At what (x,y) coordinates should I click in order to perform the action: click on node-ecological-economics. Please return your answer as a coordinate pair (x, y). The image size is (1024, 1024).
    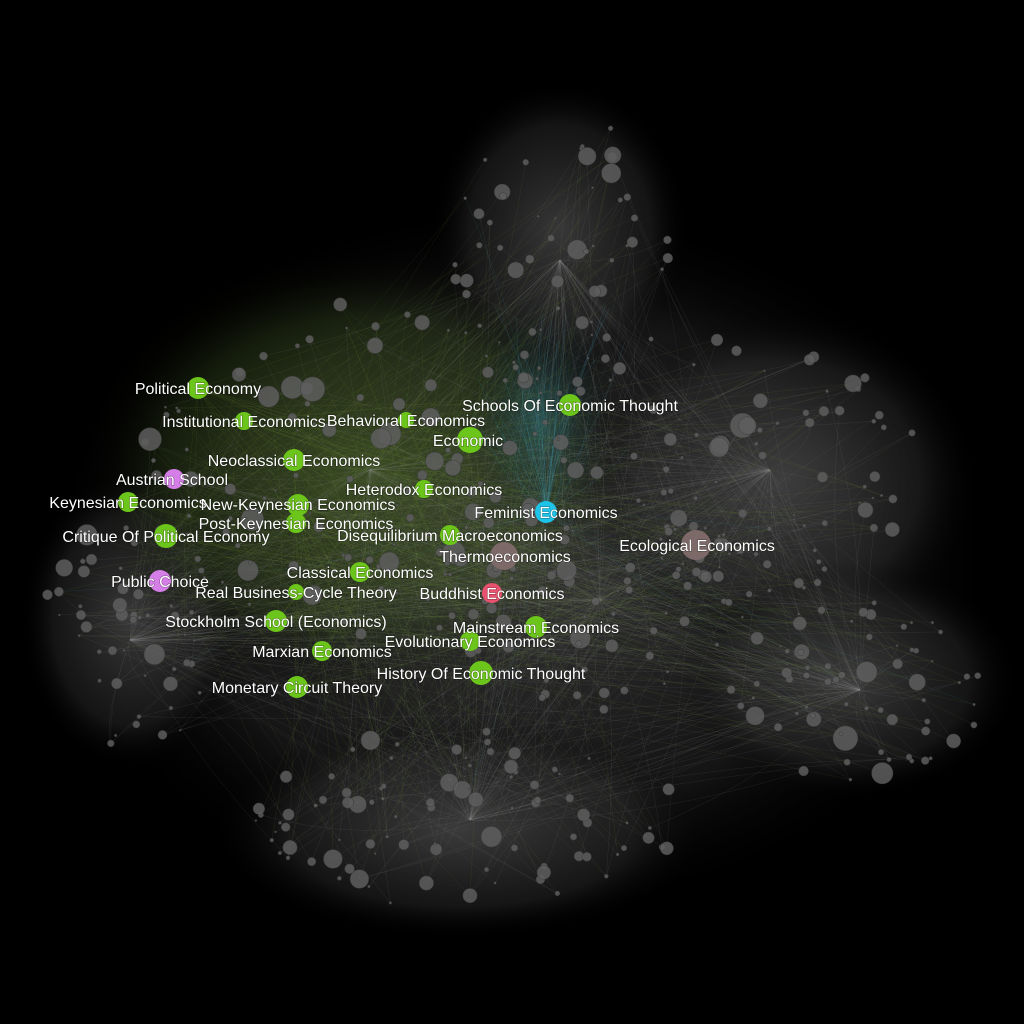
    Looking at the image, I should click on (696, 545).